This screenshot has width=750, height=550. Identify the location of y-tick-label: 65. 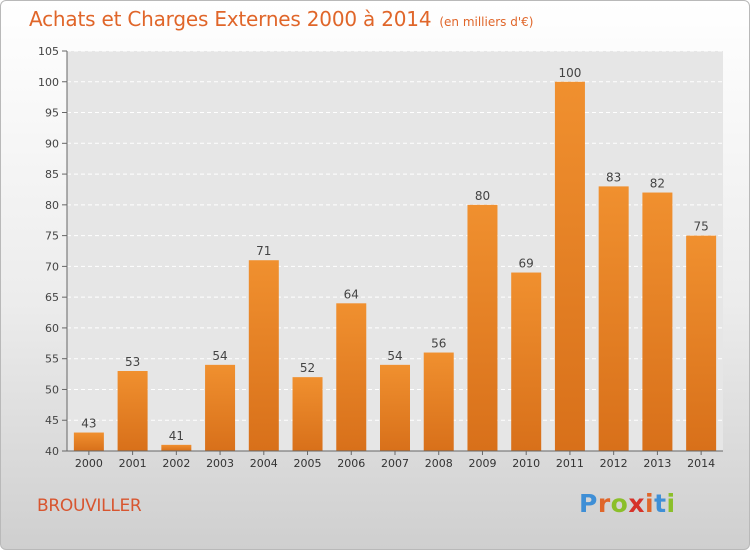
(52, 297).